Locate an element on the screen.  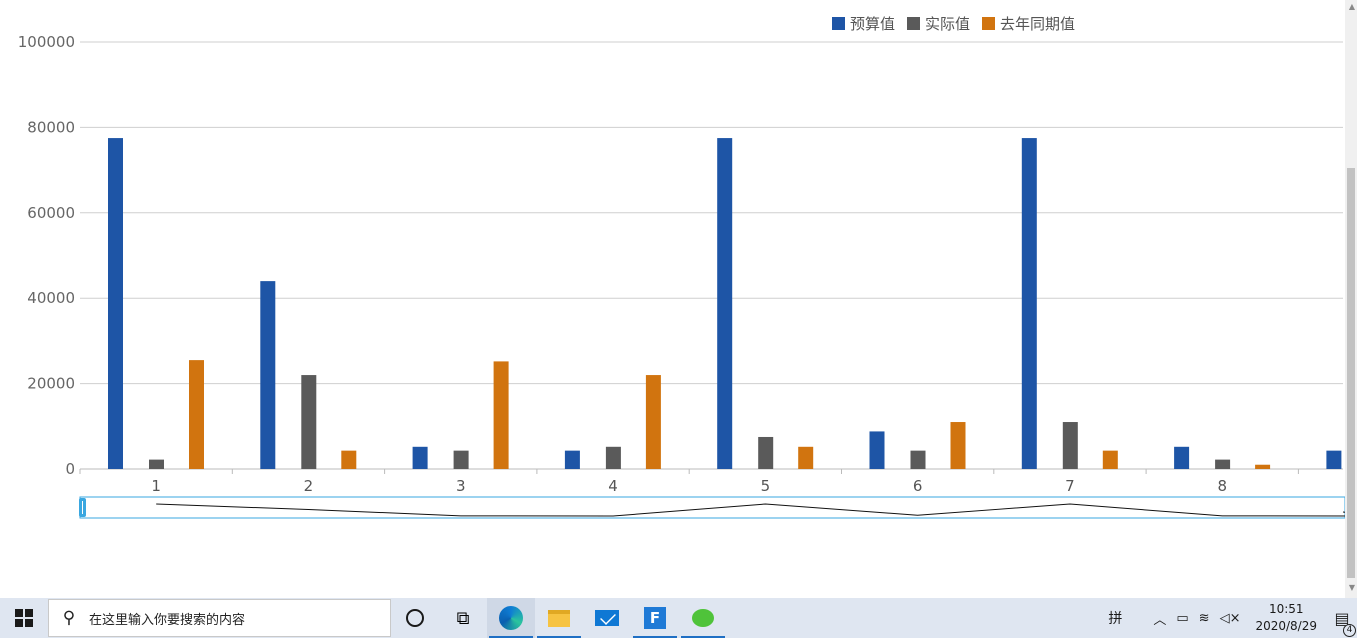
legend-label-last-year: 去年同期值 is located at coordinates (1038, 24).